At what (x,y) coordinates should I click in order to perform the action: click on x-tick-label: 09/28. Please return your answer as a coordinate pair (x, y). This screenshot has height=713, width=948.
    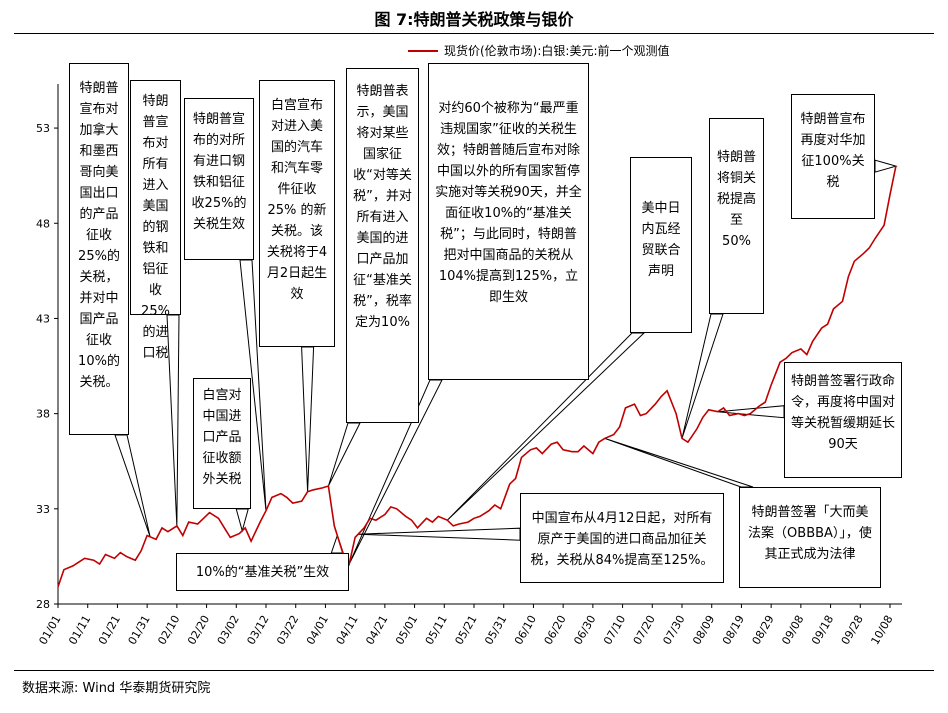
    Looking at the image, I should click on (852, 630).